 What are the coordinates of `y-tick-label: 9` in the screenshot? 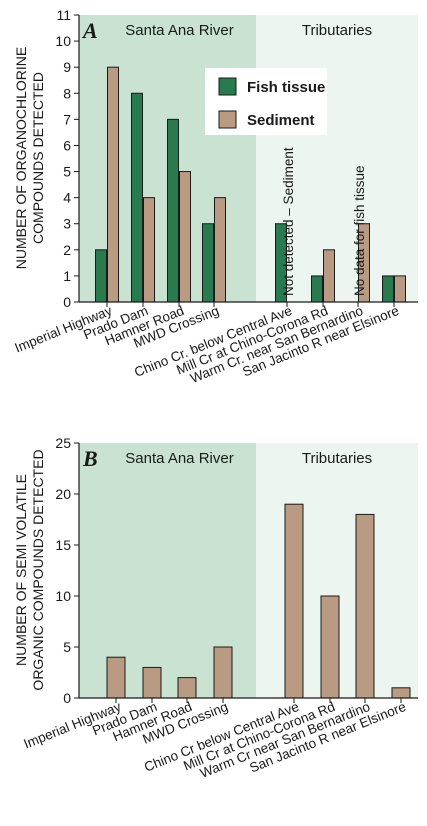 It's located at (67, 67).